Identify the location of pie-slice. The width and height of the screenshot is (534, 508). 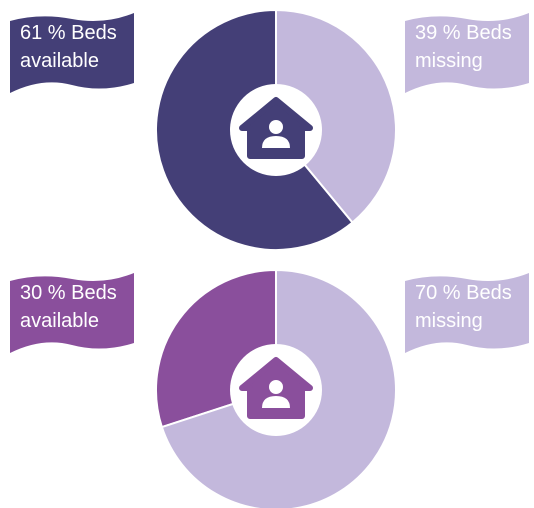
(336, 116).